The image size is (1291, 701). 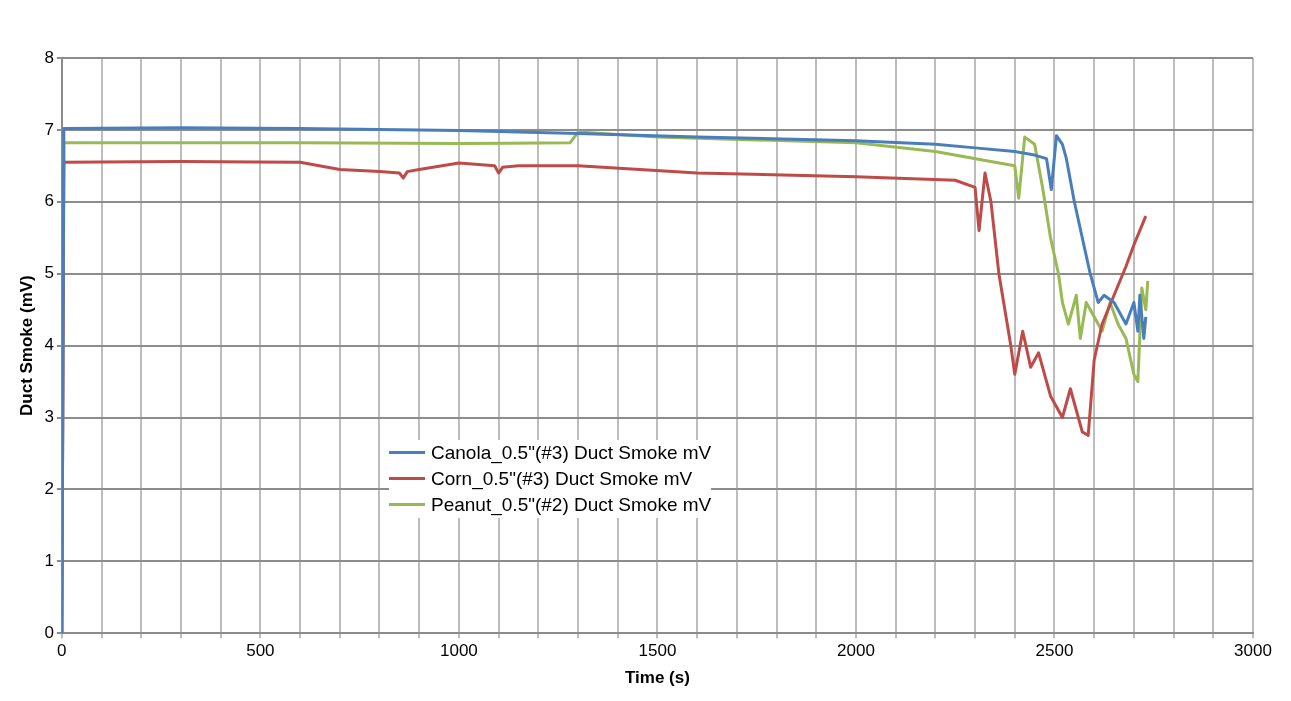 I want to click on x-tick-label: 1500, so click(x=657, y=651).